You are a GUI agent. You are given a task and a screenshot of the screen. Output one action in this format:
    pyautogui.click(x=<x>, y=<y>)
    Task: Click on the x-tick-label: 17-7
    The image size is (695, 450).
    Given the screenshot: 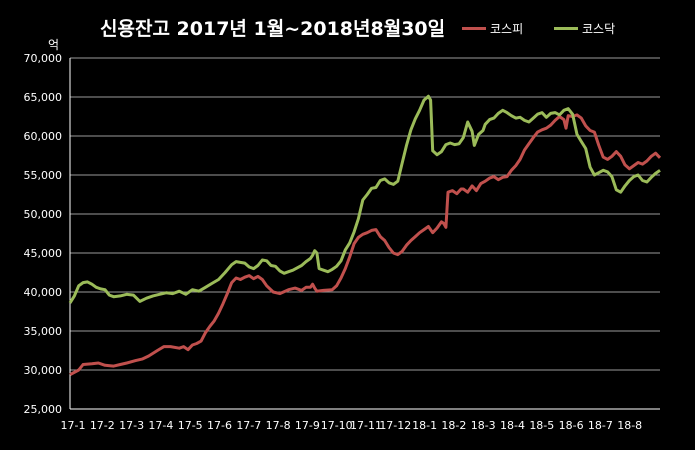 What is the action you would take?
    pyautogui.click(x=248, y=425)
    